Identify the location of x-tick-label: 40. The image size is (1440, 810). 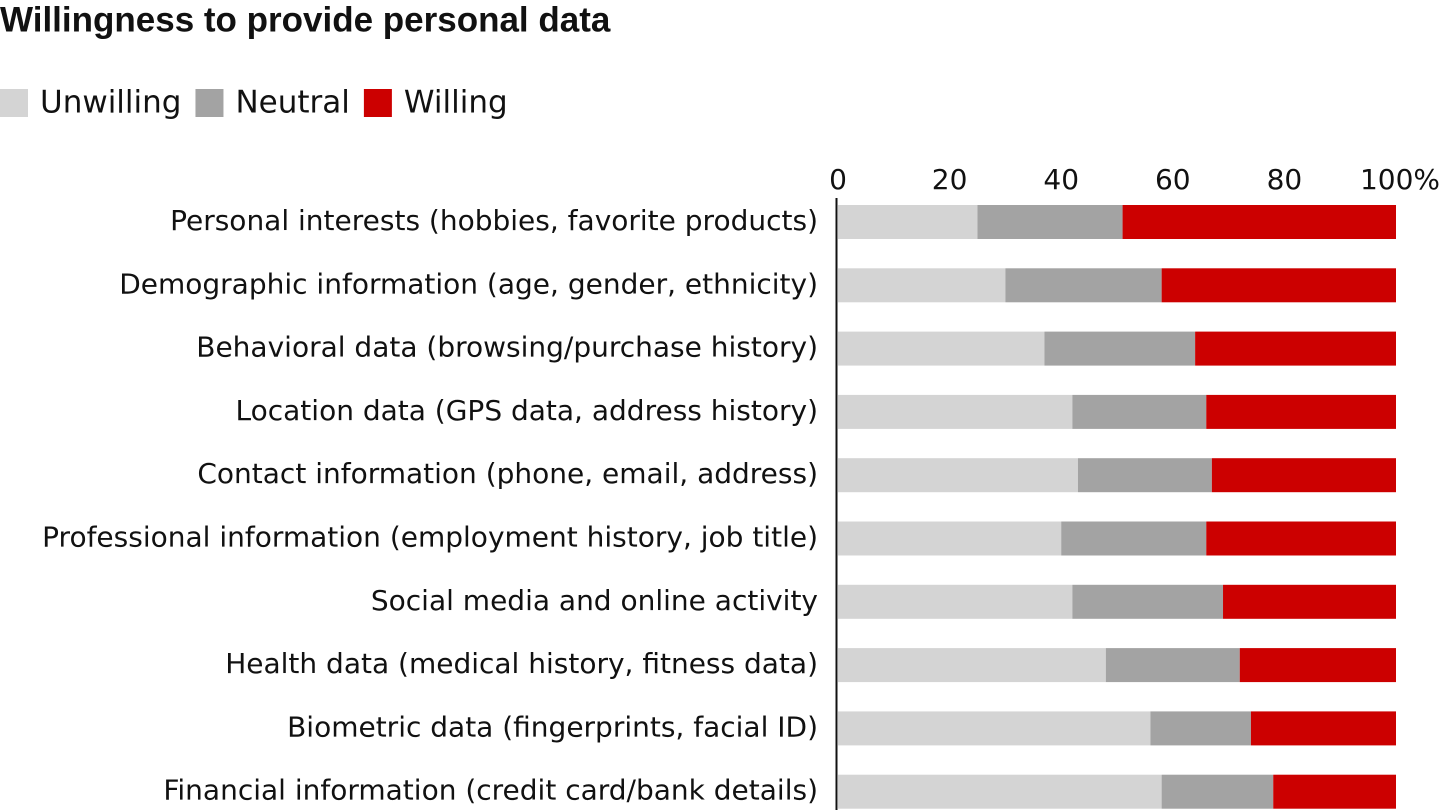
(1061, 179).